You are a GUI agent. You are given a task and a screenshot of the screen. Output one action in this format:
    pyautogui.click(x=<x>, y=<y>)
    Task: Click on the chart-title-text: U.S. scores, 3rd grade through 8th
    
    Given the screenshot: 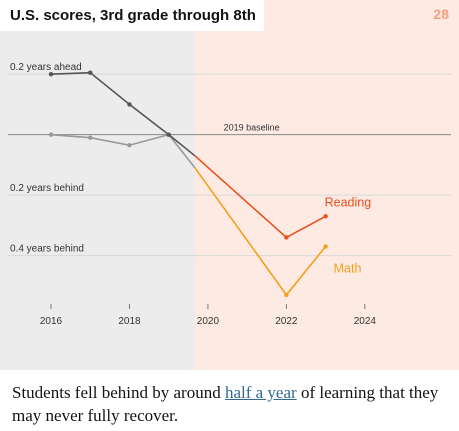 What is the action you would take?
    pyautogui.click(x=133, y=15)
    